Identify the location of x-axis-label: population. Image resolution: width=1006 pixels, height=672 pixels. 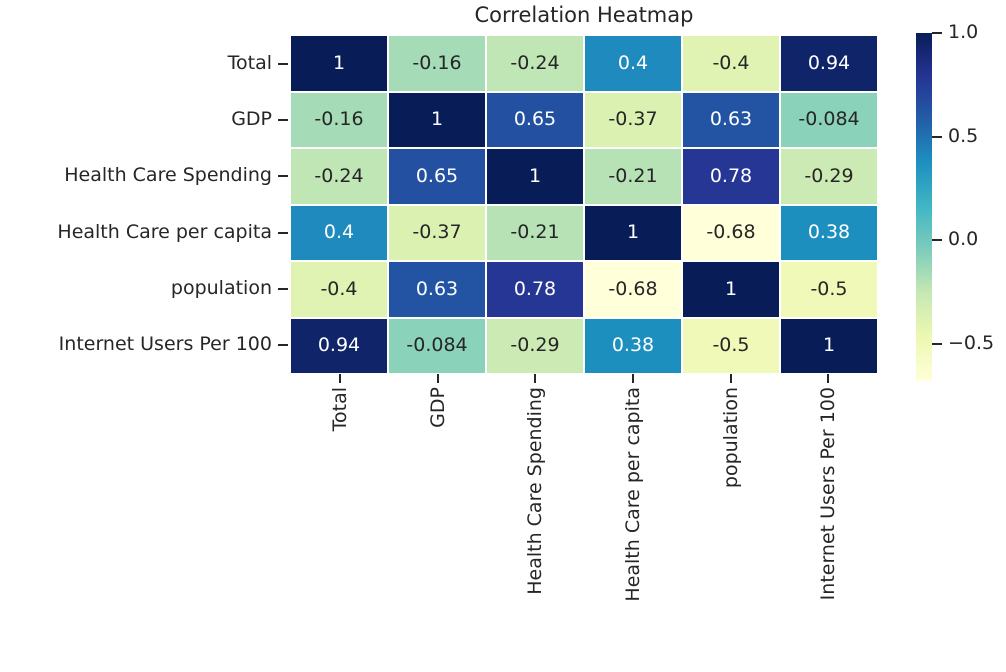
(730, 438).